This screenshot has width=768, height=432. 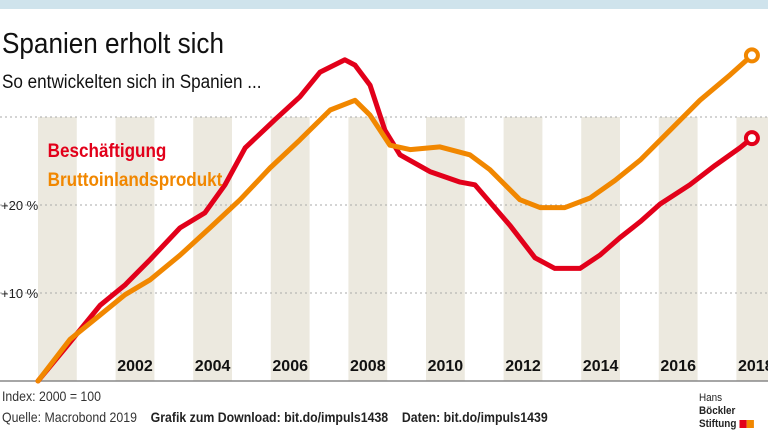 I want to click on x-tick-label: 2016, so click(x=678, y=366).